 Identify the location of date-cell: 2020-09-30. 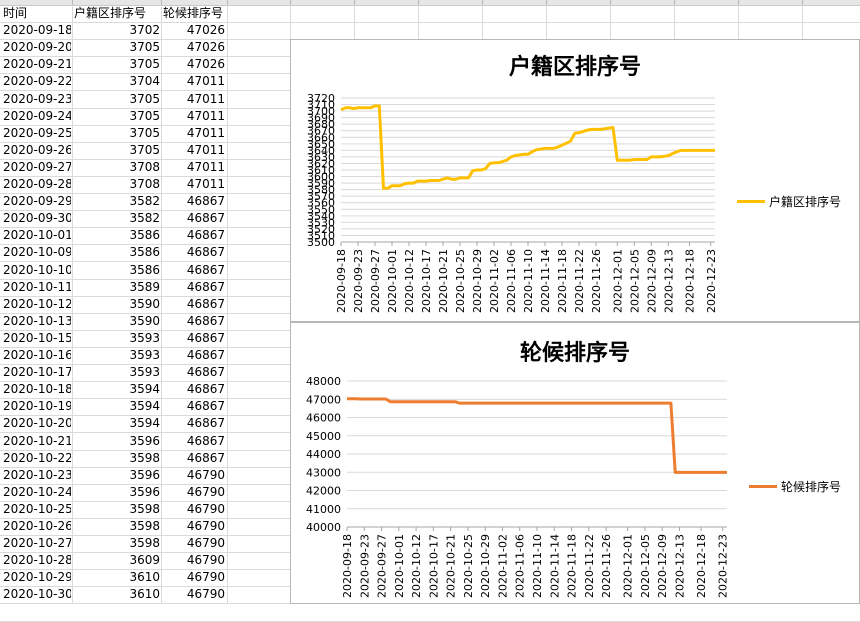
(37, 218).